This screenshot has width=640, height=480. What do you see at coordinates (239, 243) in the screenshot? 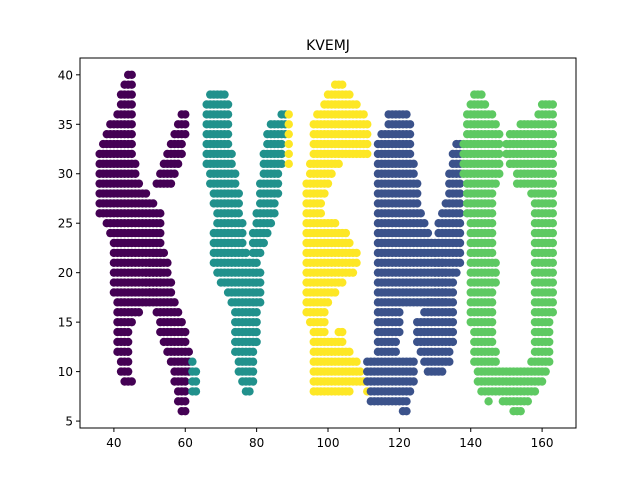
I see `series-V` at bounding box center [239, 243].